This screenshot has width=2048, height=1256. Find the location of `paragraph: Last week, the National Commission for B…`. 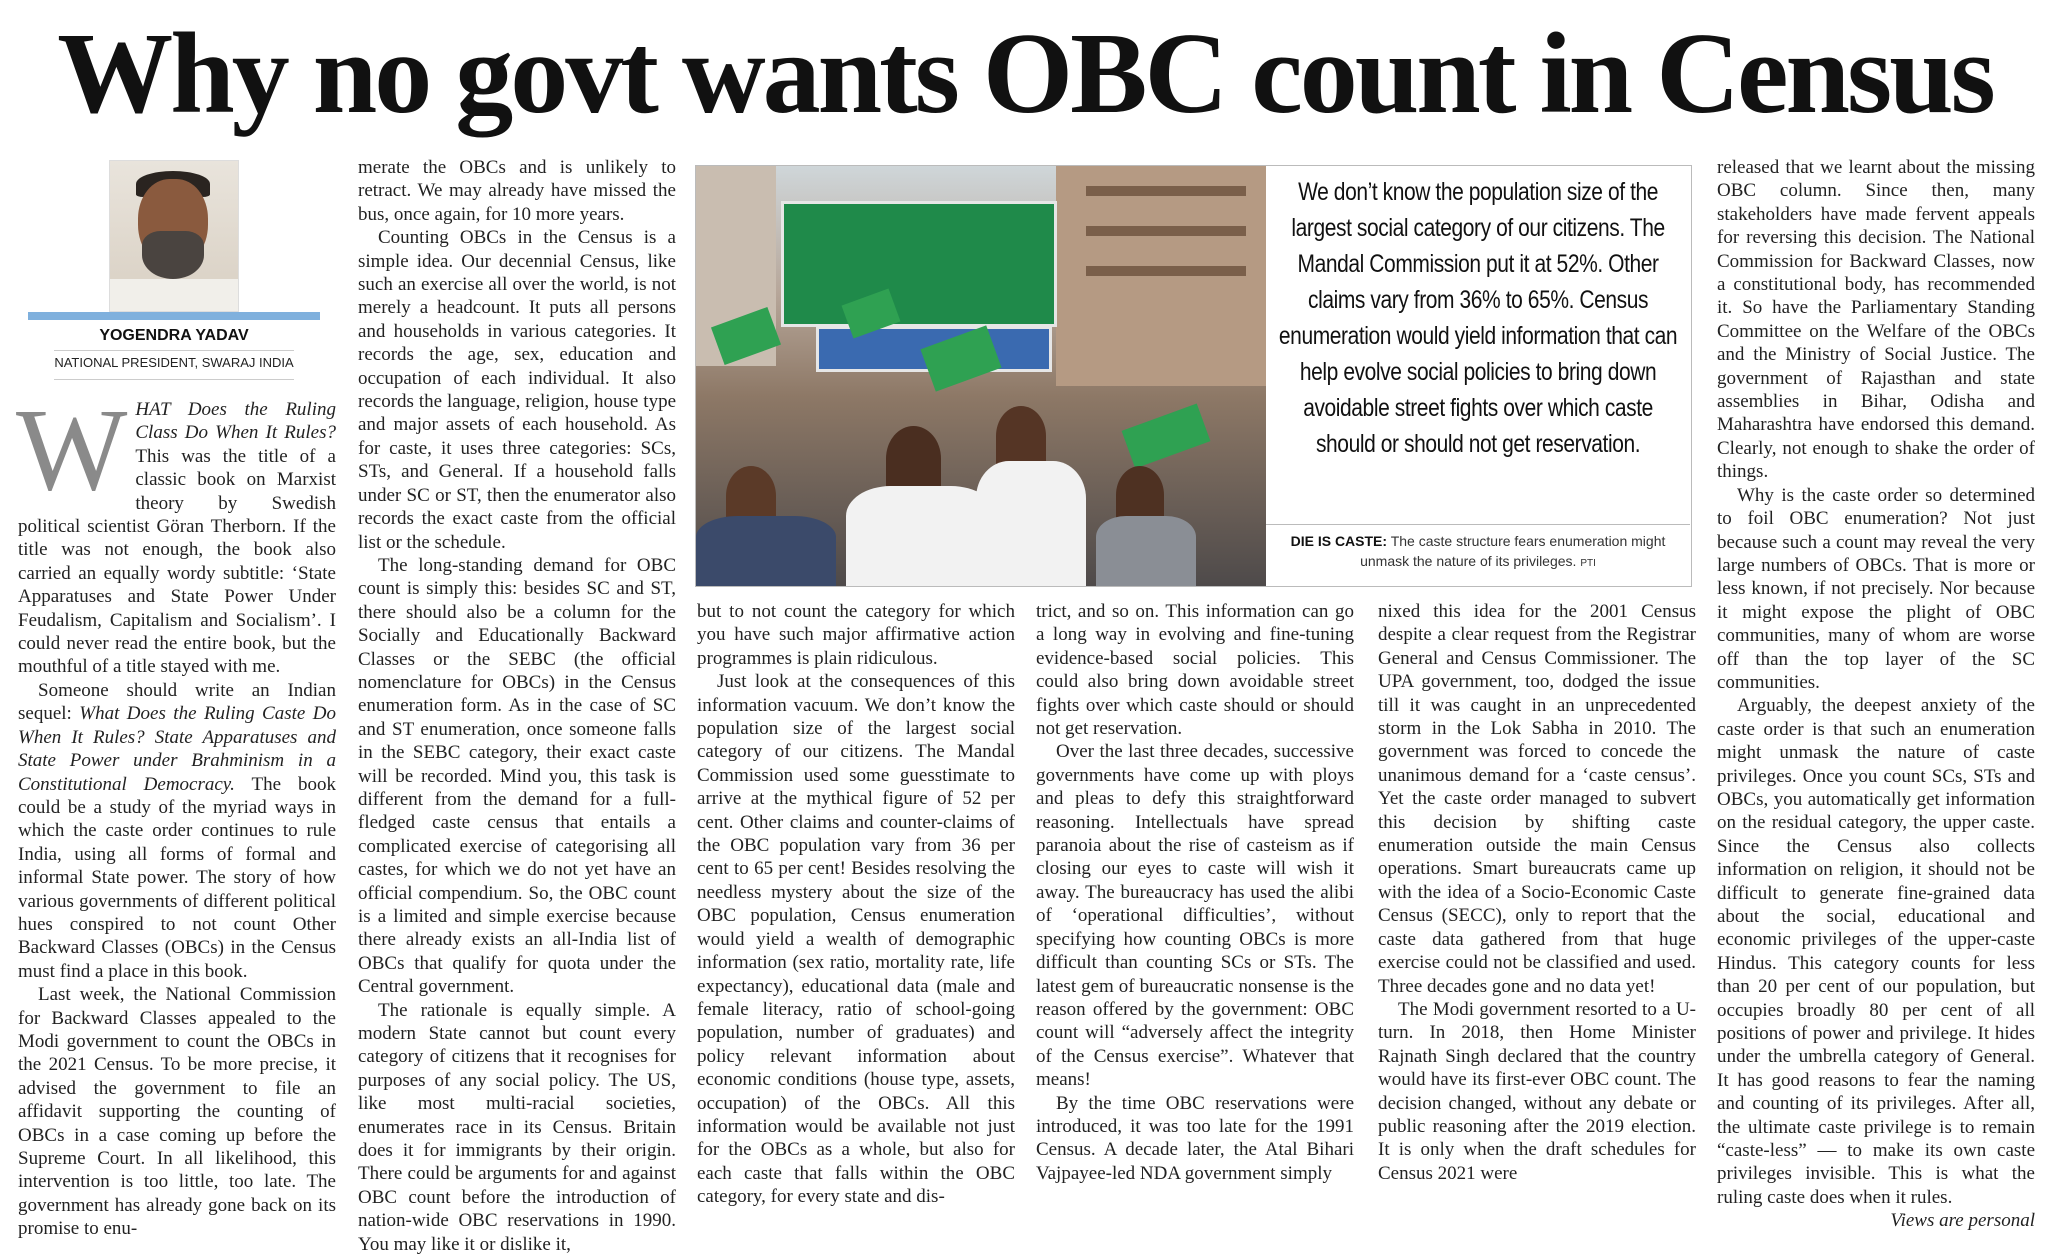

paragraph: Last week, the National Commission for B… is located at coordinates (177, 1112).